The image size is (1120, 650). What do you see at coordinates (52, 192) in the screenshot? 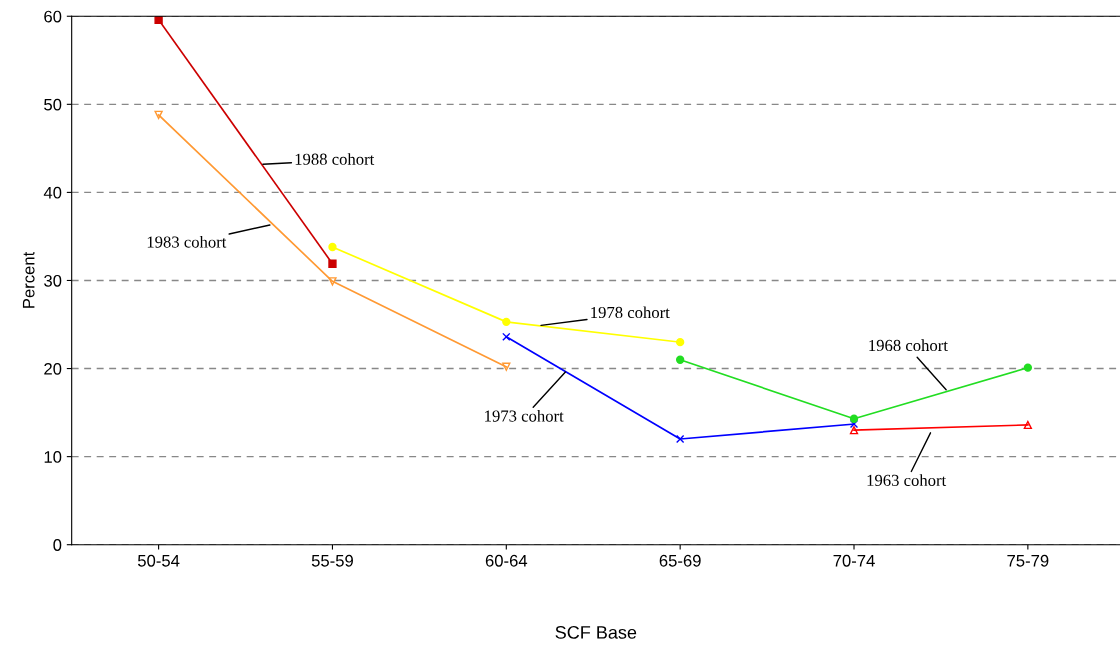
I see `y-tick-label: 40` at bounding box center [52, 192].